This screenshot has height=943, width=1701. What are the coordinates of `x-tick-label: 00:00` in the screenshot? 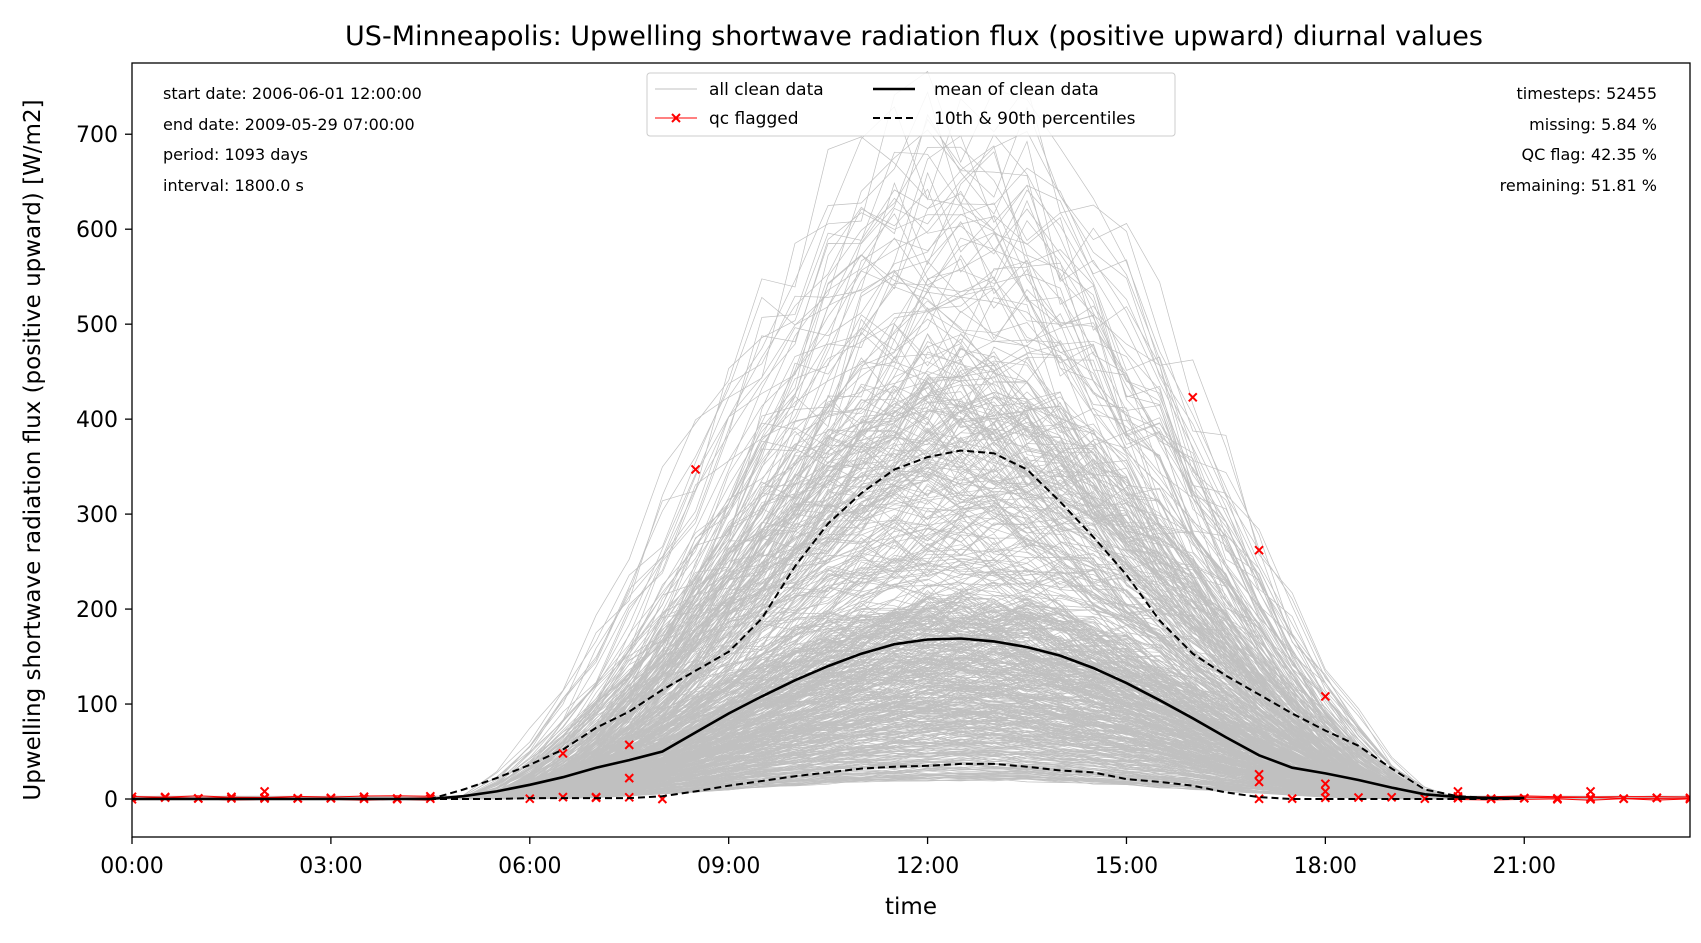 It's located at (131, 866).